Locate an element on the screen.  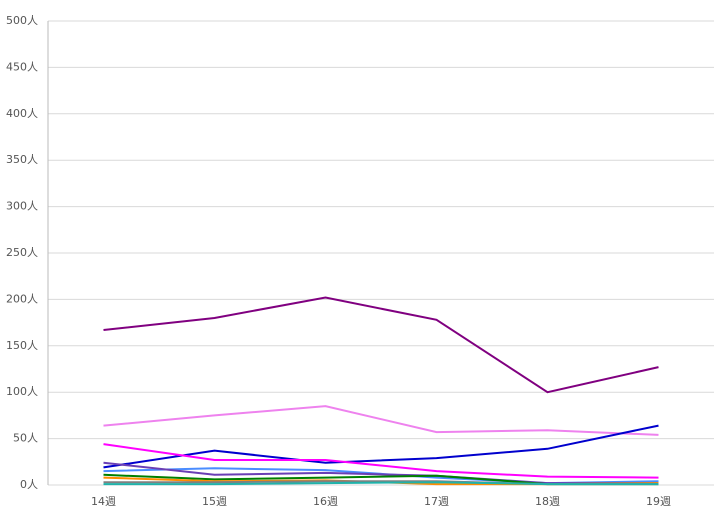
y-tick-label: 100人 is located at coordinates (22, 391).